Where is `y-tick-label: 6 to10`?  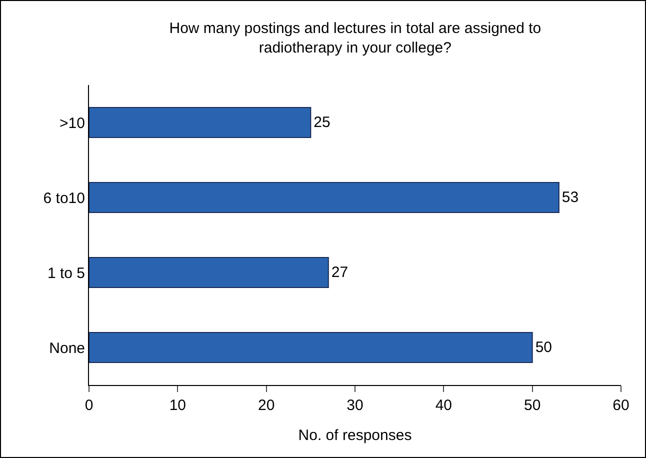 y-tick-label: 6 to10 is located at coordinates (64, 198).